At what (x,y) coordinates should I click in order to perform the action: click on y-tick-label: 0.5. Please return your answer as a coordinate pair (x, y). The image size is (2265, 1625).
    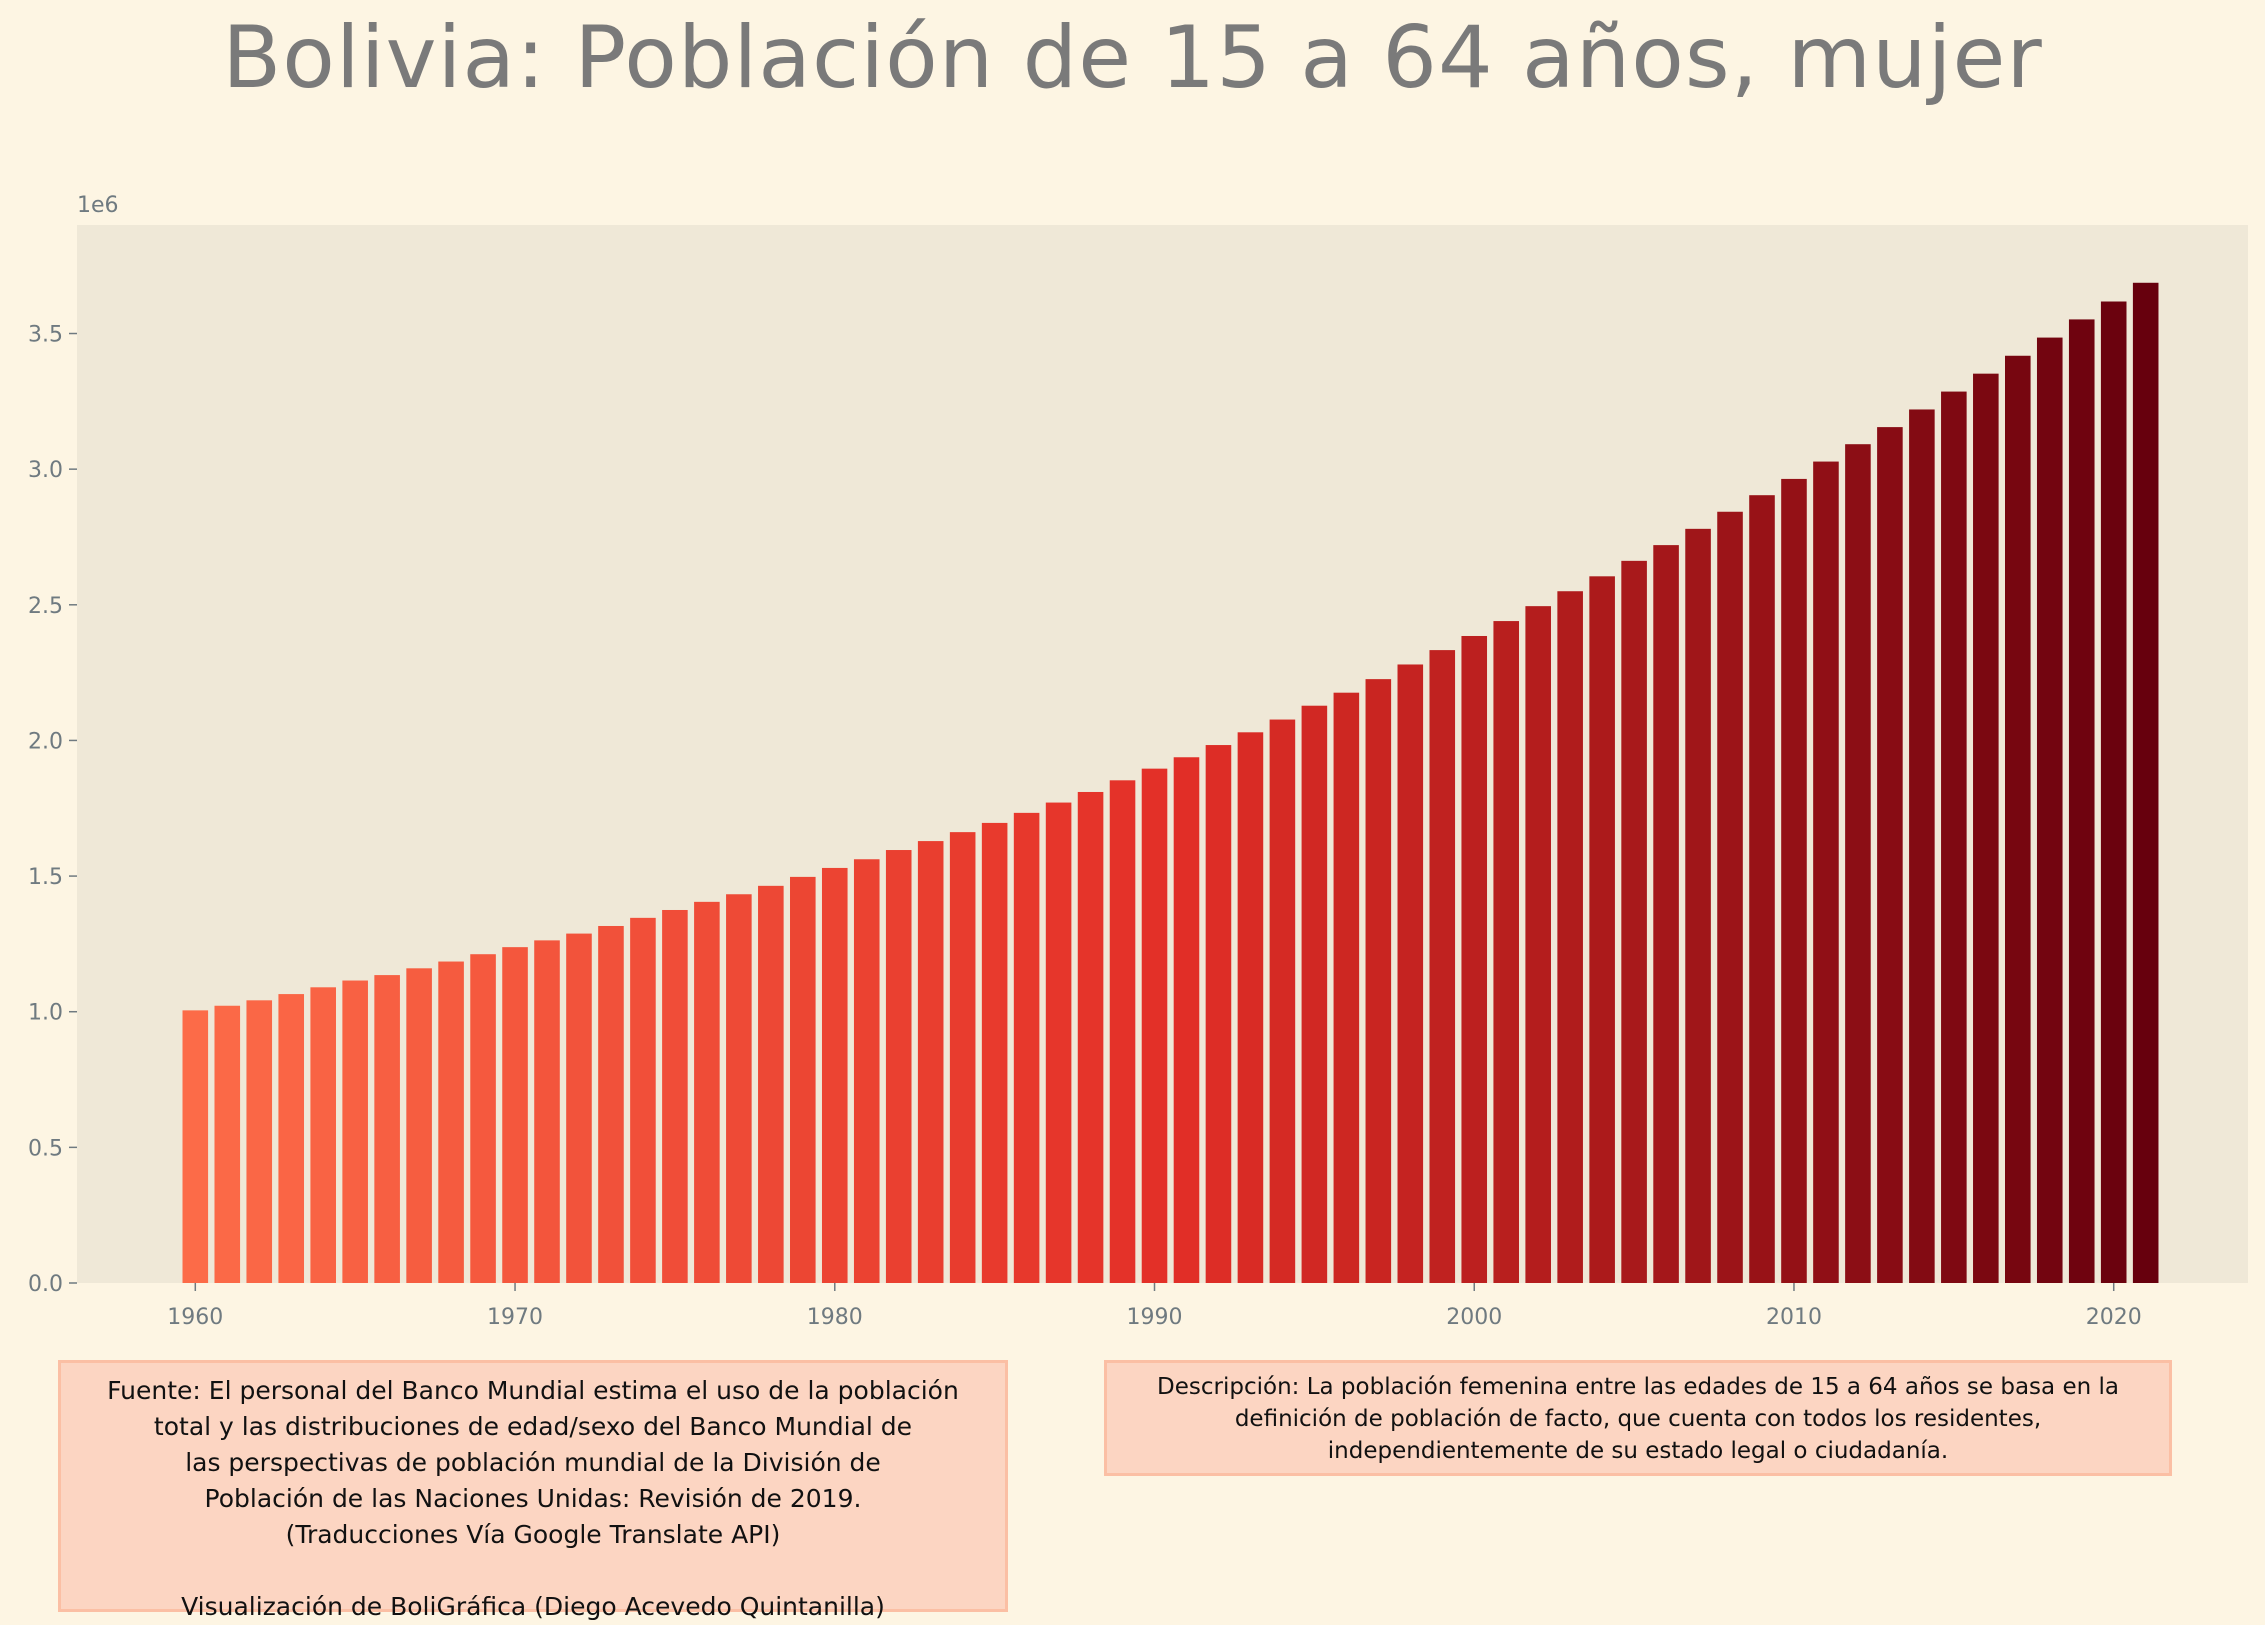
    Looking at the image, I should click on (45, 1148).